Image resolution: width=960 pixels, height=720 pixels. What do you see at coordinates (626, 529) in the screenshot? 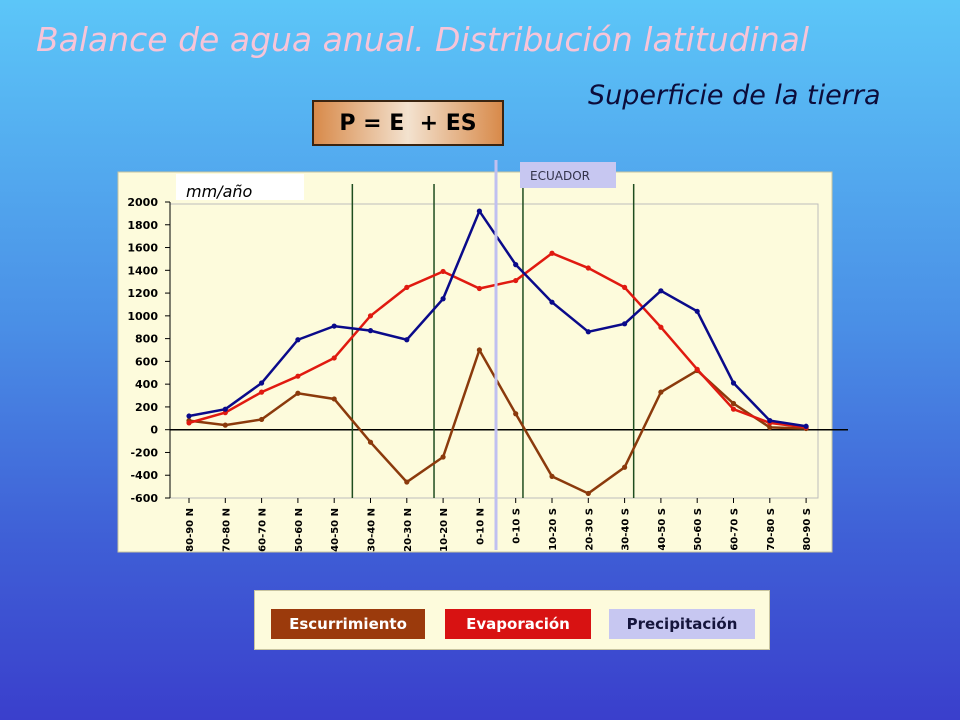
I see `x-tick-label: 30-40 S` at bounding box center [626, 529].